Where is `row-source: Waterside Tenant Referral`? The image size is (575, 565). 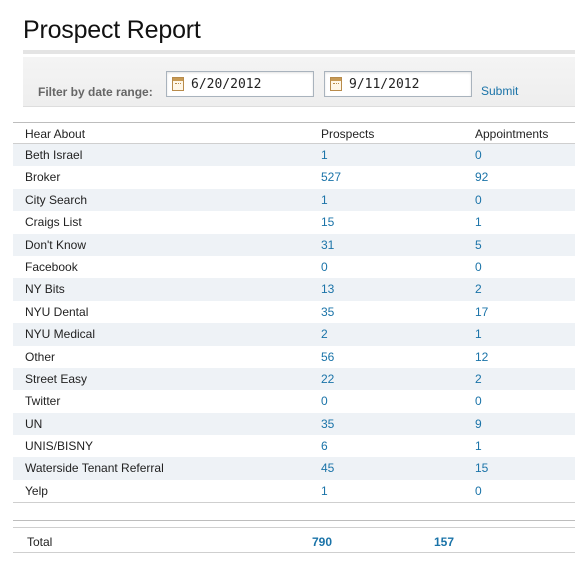 row-source: Waterside Tenant Referral is located at coordinates (94, 468).